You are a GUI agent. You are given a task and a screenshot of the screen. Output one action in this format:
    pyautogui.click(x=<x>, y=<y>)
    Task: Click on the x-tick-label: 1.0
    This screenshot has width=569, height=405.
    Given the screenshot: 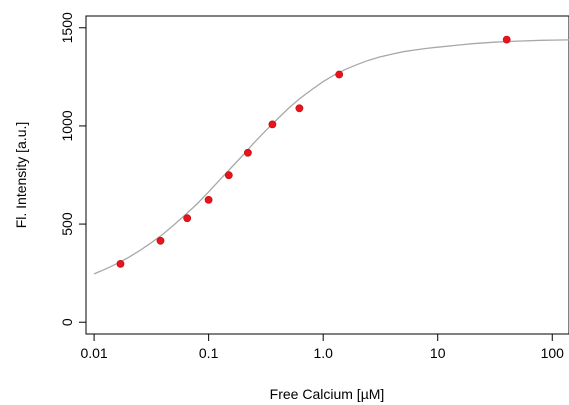 What is the action you would take?
    pyautogui.click(x=323, y=353)
    